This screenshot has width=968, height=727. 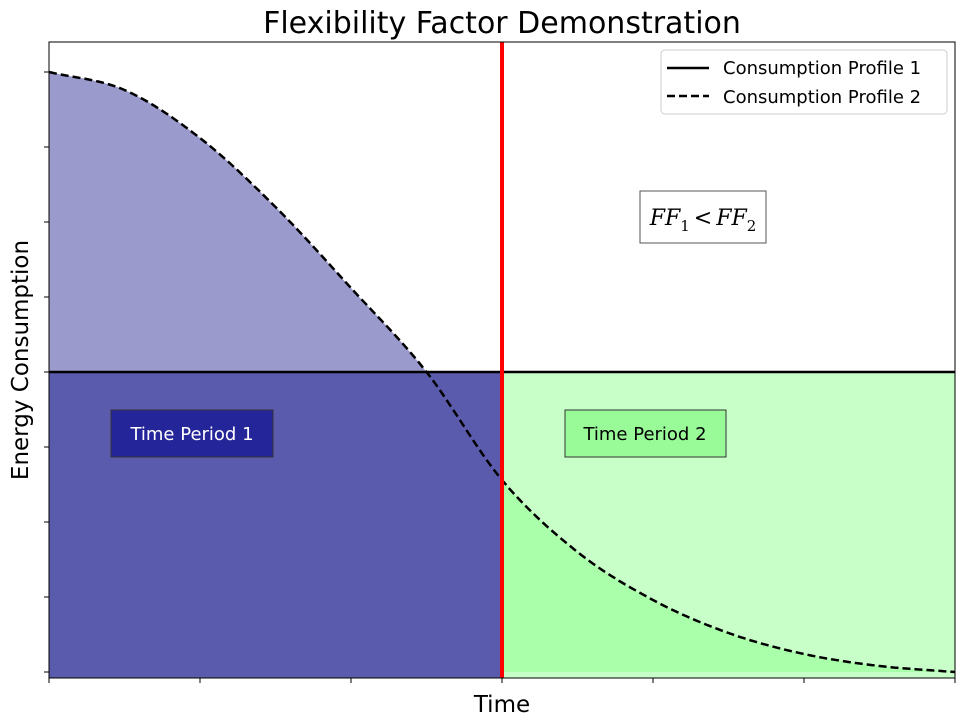 What do you see at coordinates (501, 705) in the screenshot?
I see `x-axis-label: Time` at bounding box center [501, 705].